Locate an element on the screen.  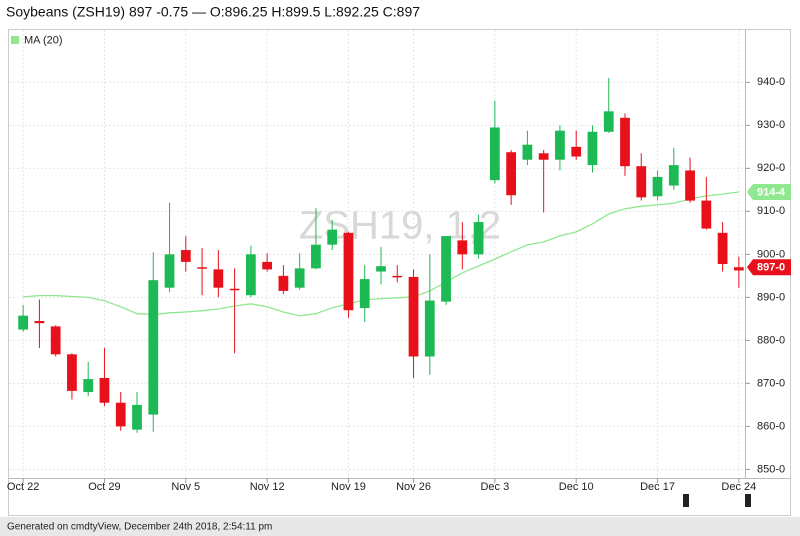
x-tick-label: Nov 12 is located at coordinates (267, 487).